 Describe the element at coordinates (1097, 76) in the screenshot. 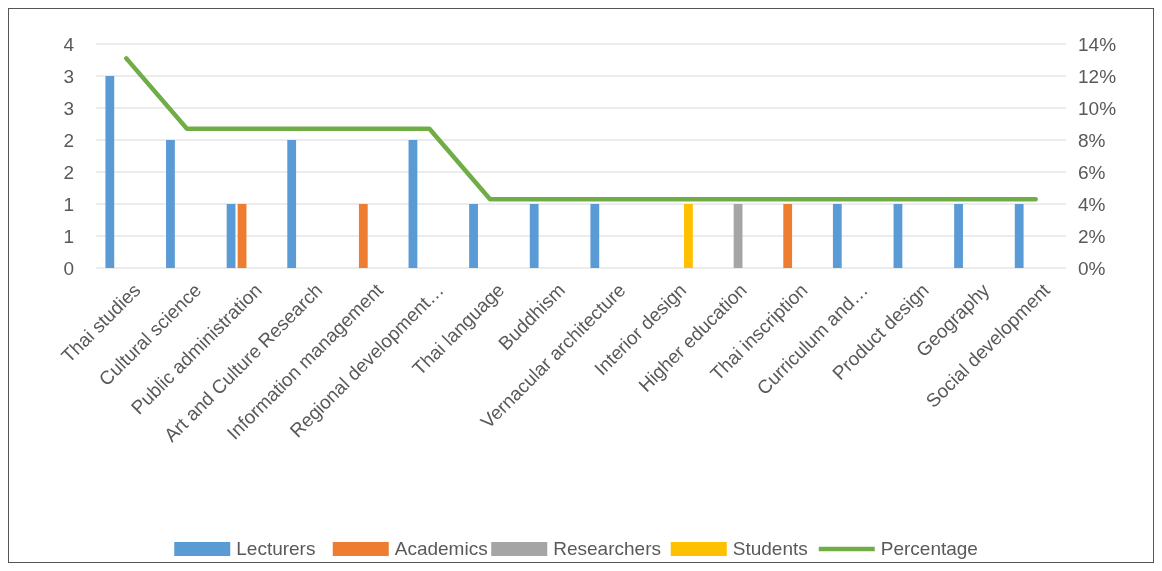

I see `y2-tick-label: 12%` at that location.